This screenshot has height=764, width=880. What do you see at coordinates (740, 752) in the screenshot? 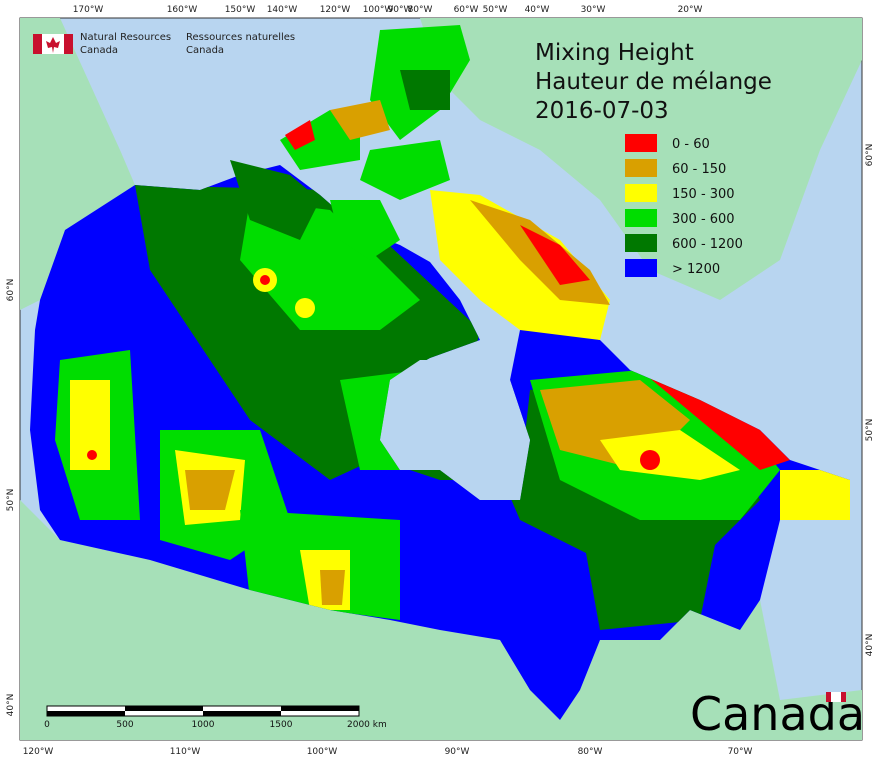
I see `longitude-label: 70°W` at bounding box center [740, 752].